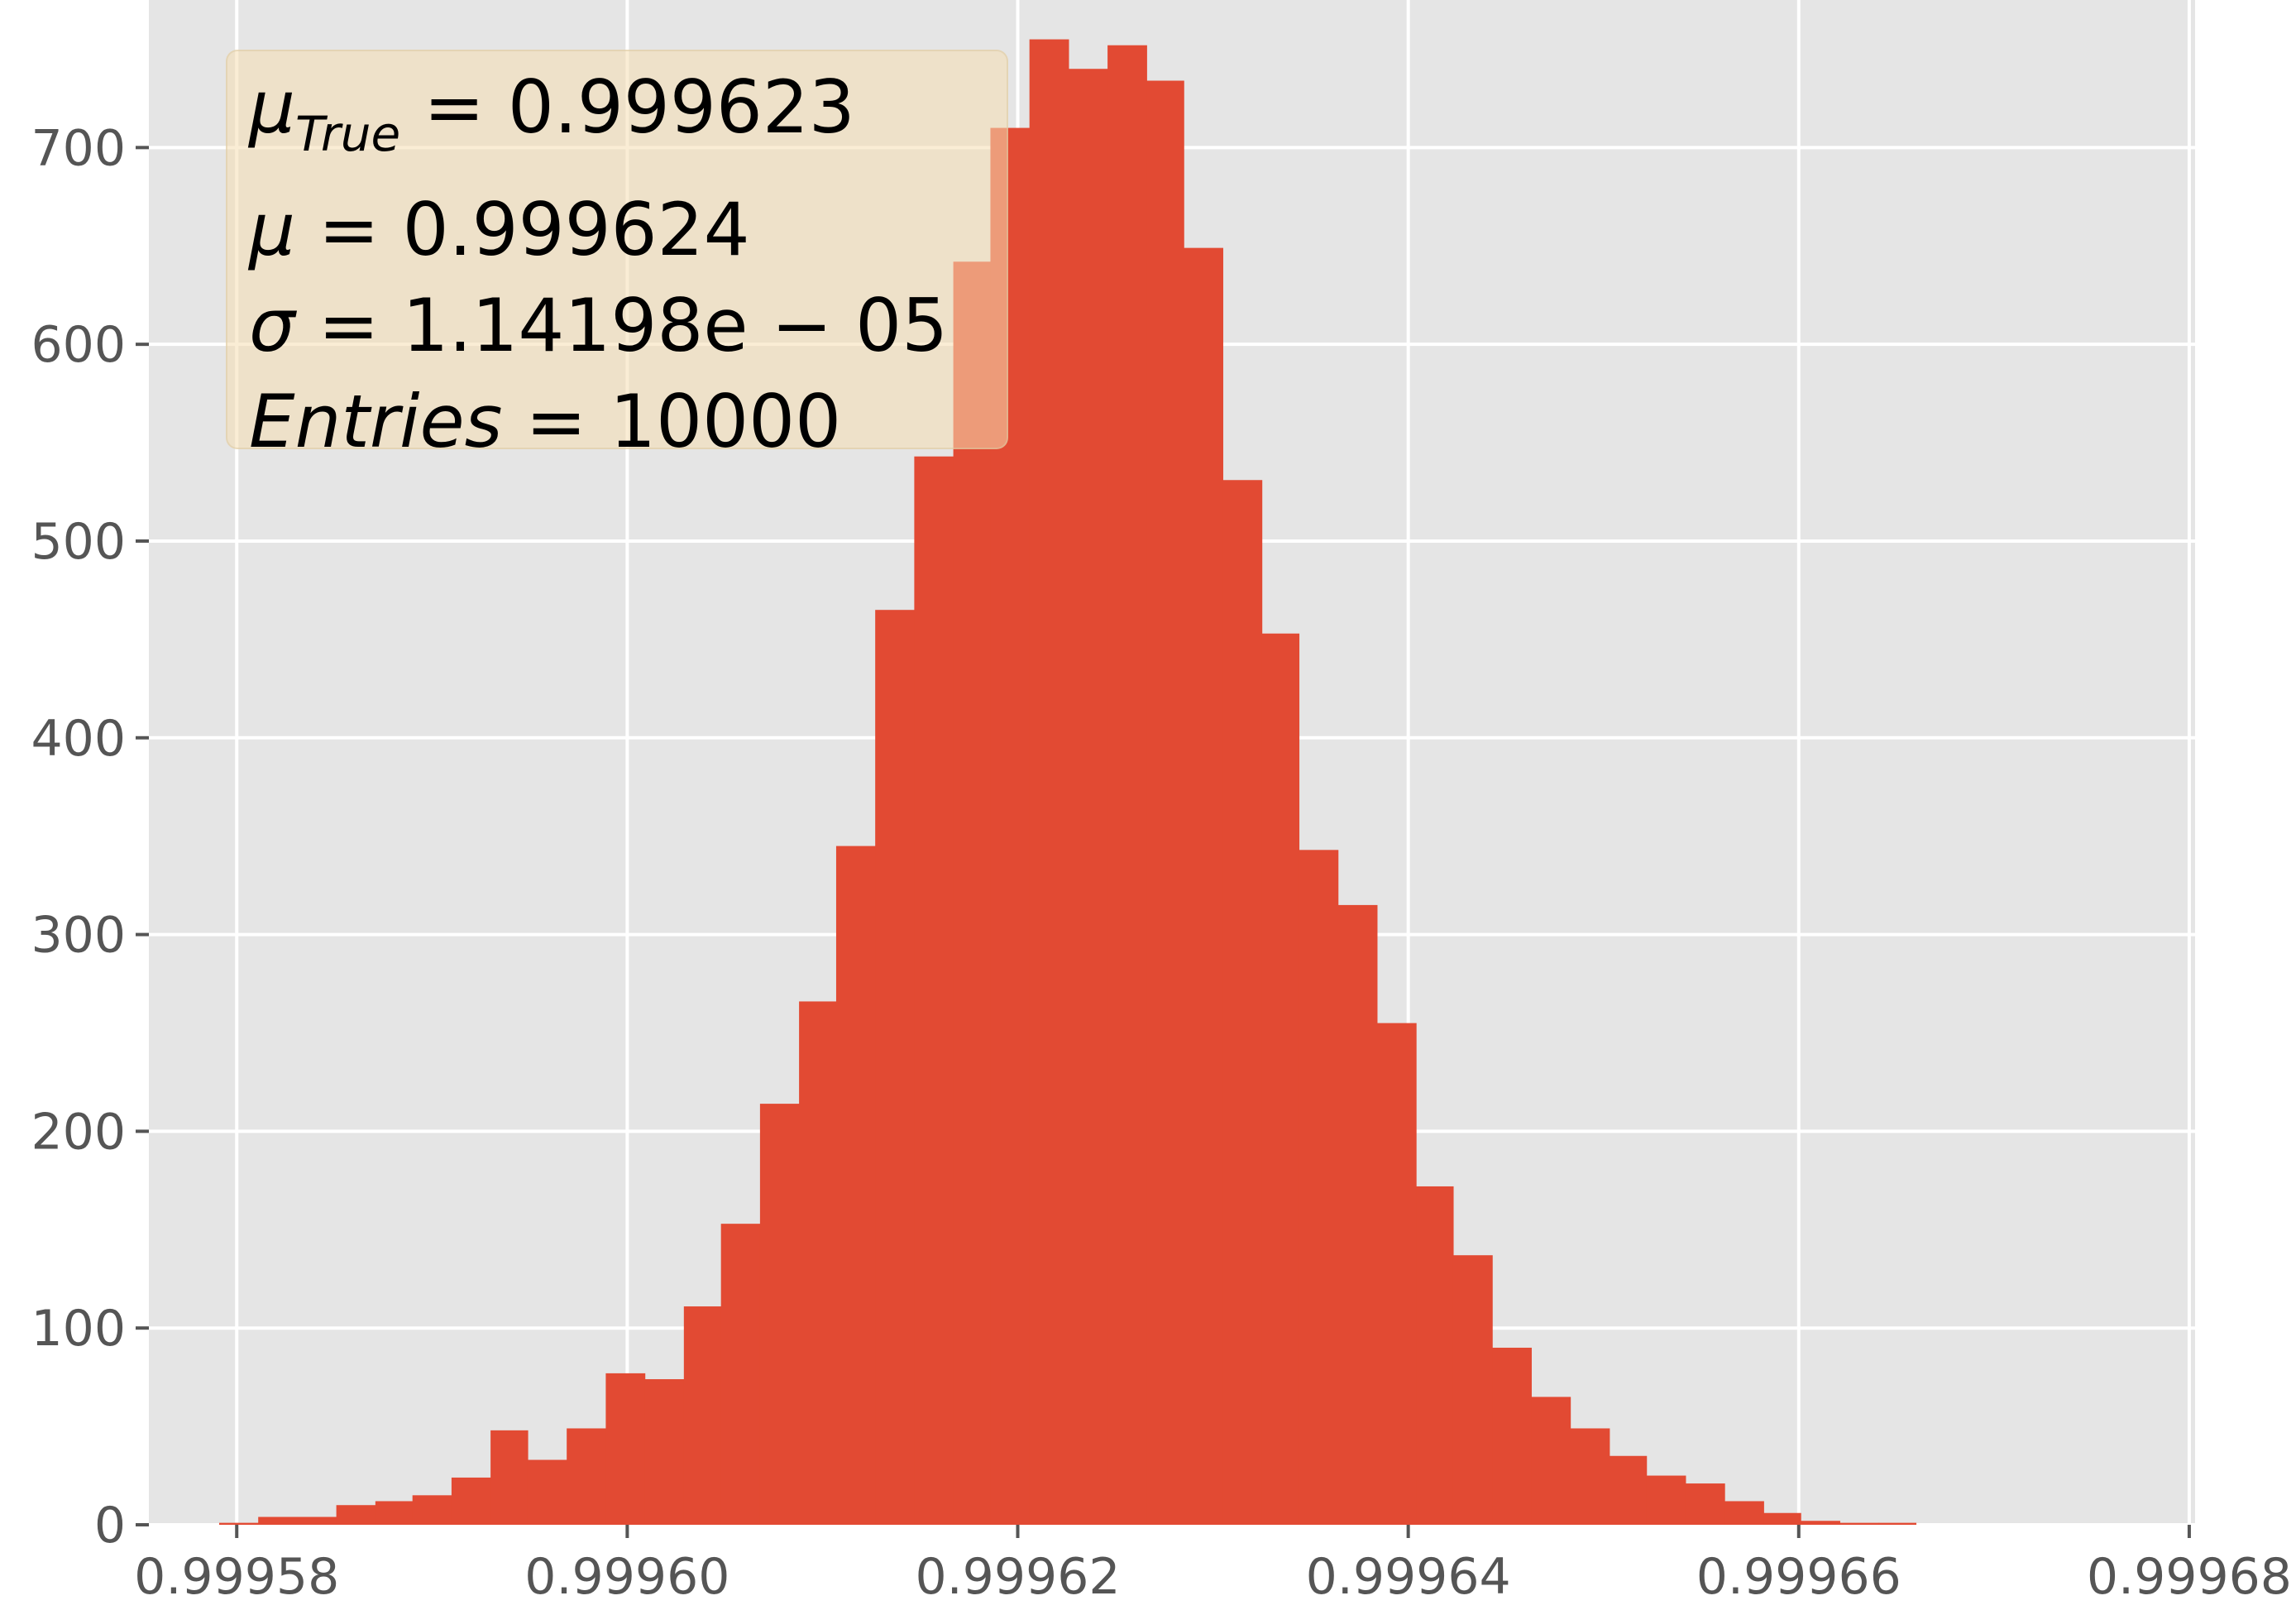 This screenshot has height=1610, width=2296. Describe the element at coordinates (272, 325) in the screenshot. I see `stats-symbol: σ` at that location.